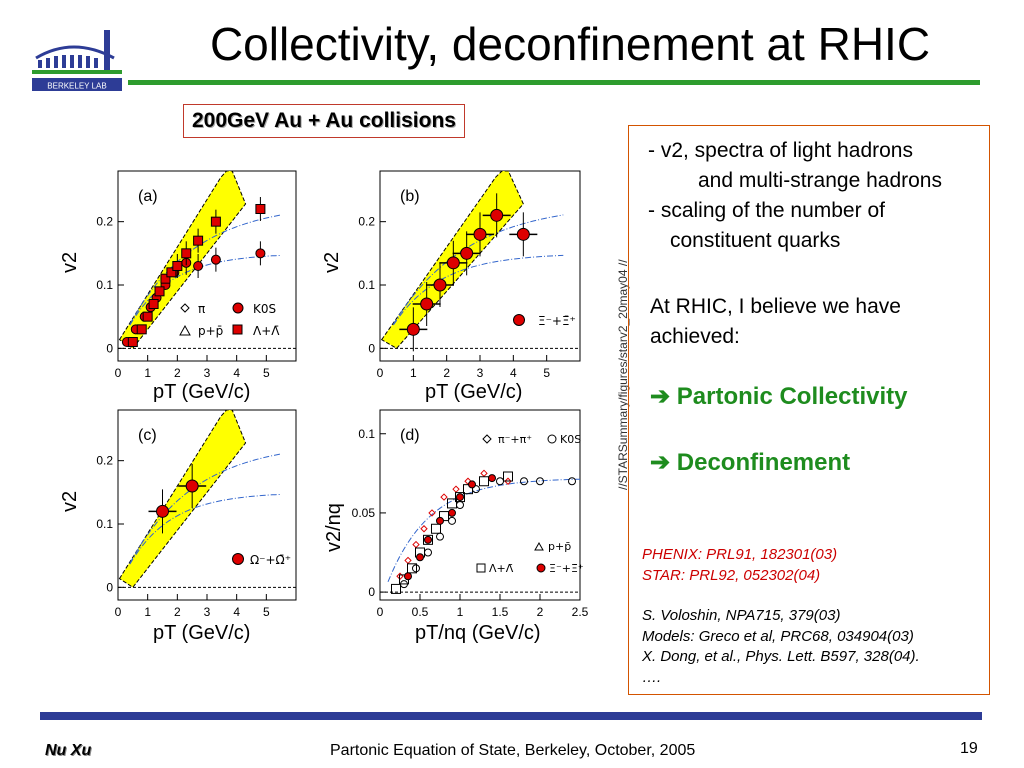  I want to click on panel-b-xlabel: pT (GeV/c), so click(473, 392).